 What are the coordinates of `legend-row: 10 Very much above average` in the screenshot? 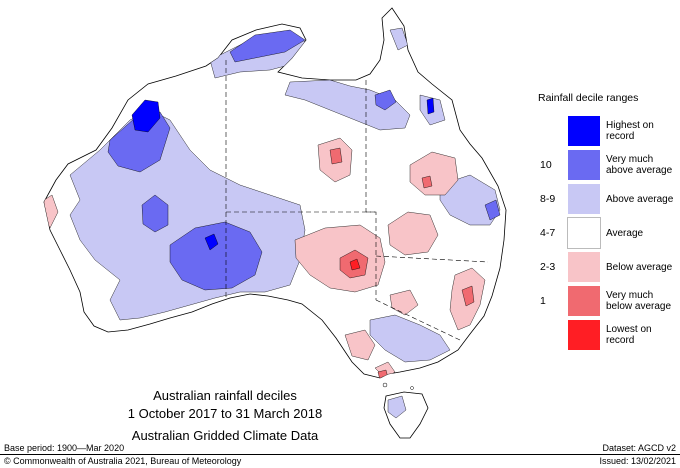 It's located at (608, 165).